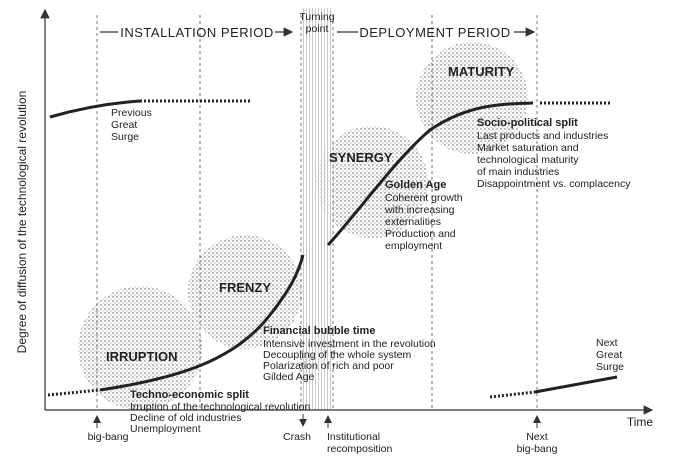 The height and width of the screenshot is (464, 696). Describe the element at coordinates (317, 421) in the screenshot. I see `event-arrows` at that location.